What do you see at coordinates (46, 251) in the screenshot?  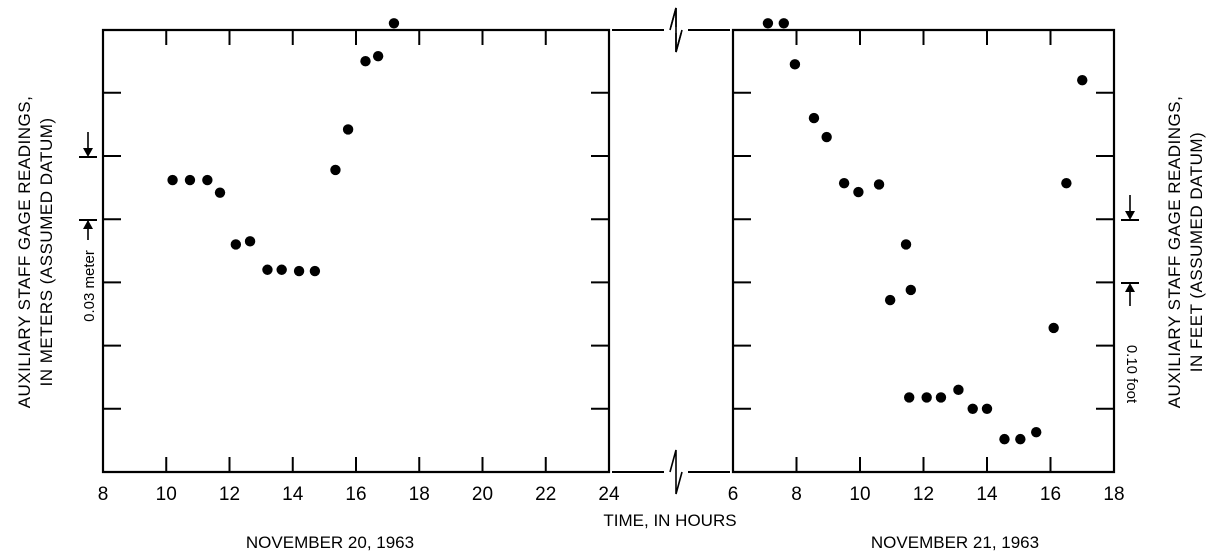 I see `left-y-axis-title-line2: IN METERS (ASSUMED DATUM)` at bounding box center [46, 251].